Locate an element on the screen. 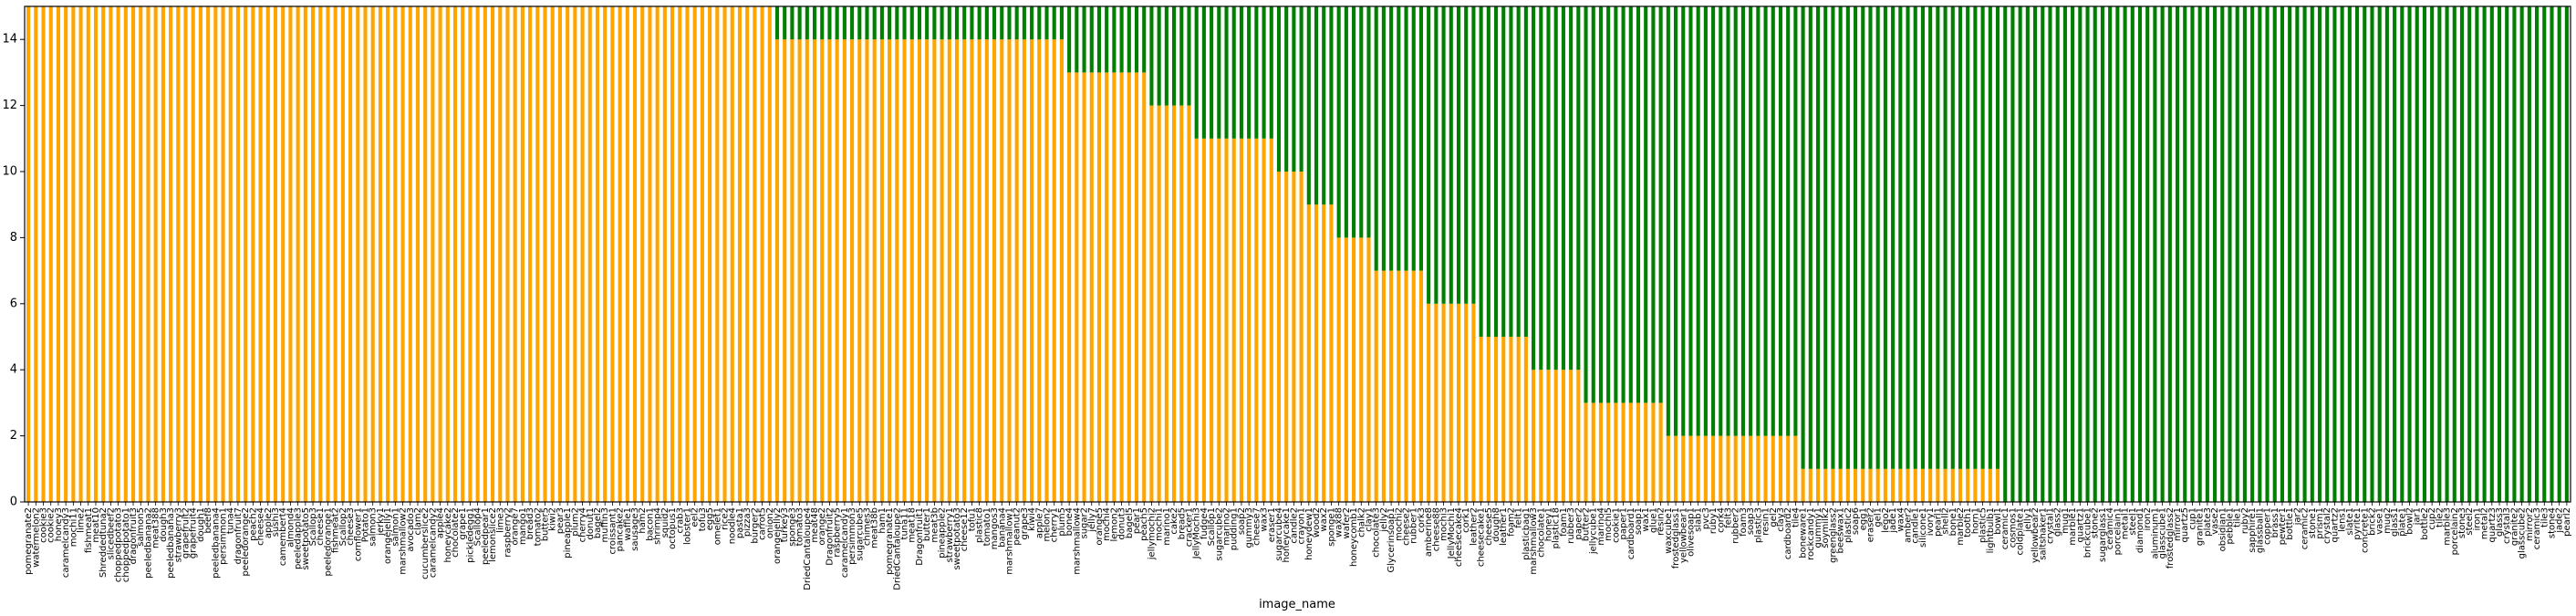 This screenshot has height=616, width=2576. x-tick-label: cheese4 is located at coordinates (261, 526).